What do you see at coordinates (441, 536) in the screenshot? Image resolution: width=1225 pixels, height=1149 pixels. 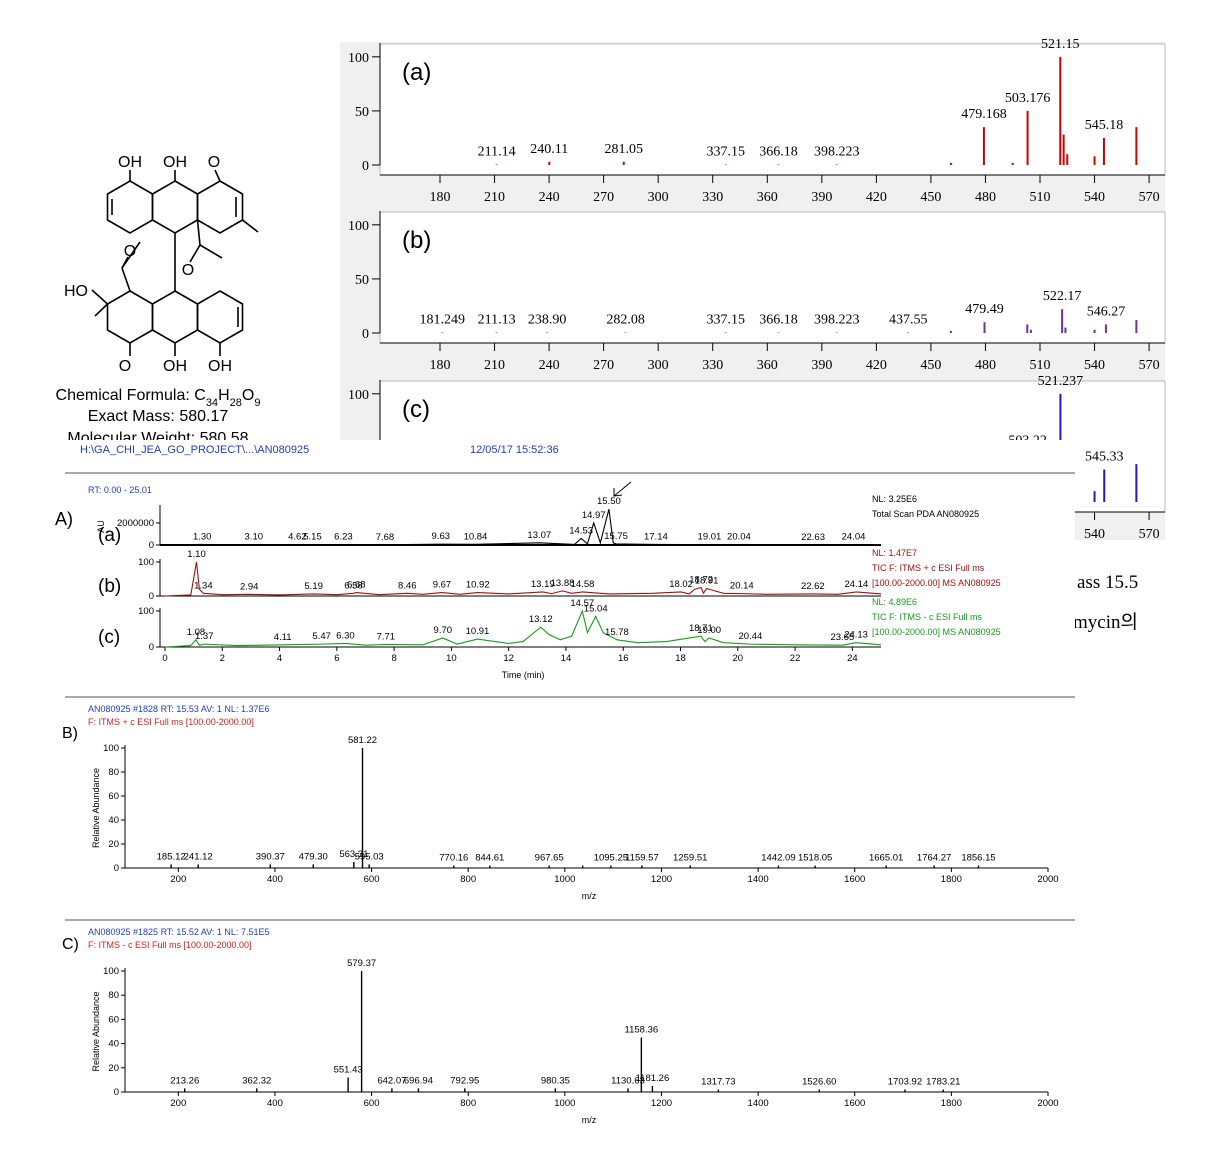 I see `peak-label: 9.63` at bounding box center [441, 536].